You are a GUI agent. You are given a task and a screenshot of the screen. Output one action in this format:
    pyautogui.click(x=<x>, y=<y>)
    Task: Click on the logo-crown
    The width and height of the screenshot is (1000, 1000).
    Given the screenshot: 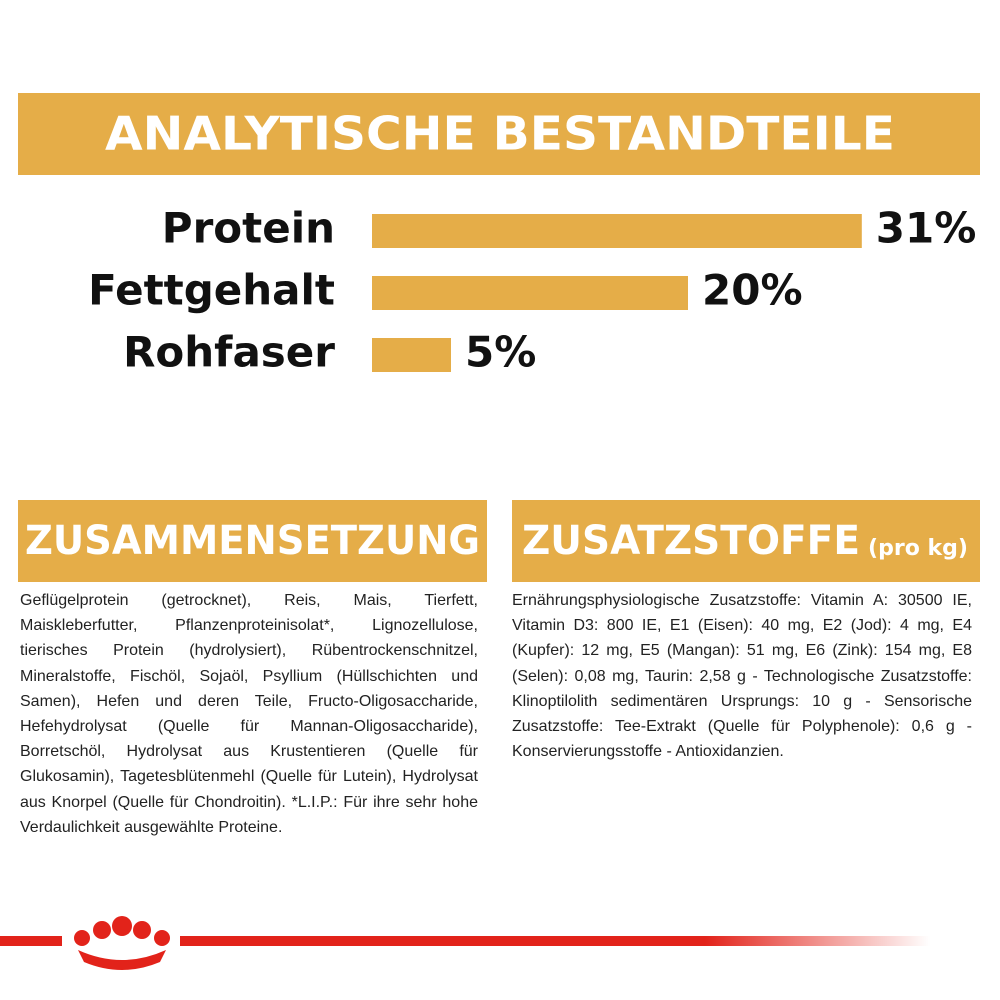 What is the action you would take?
    pyautogui.click(x=122, y=943)
    